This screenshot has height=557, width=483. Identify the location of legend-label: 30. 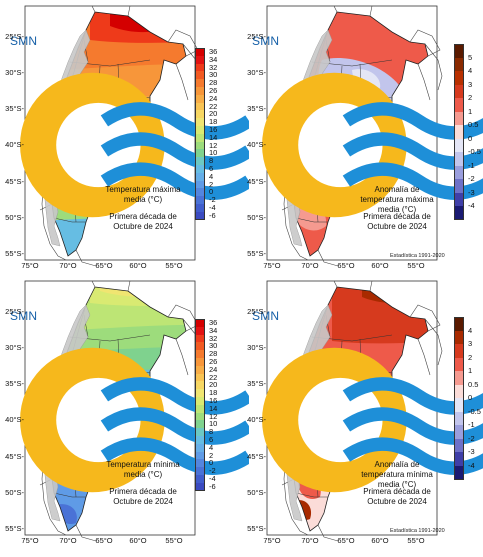
(213, 346).